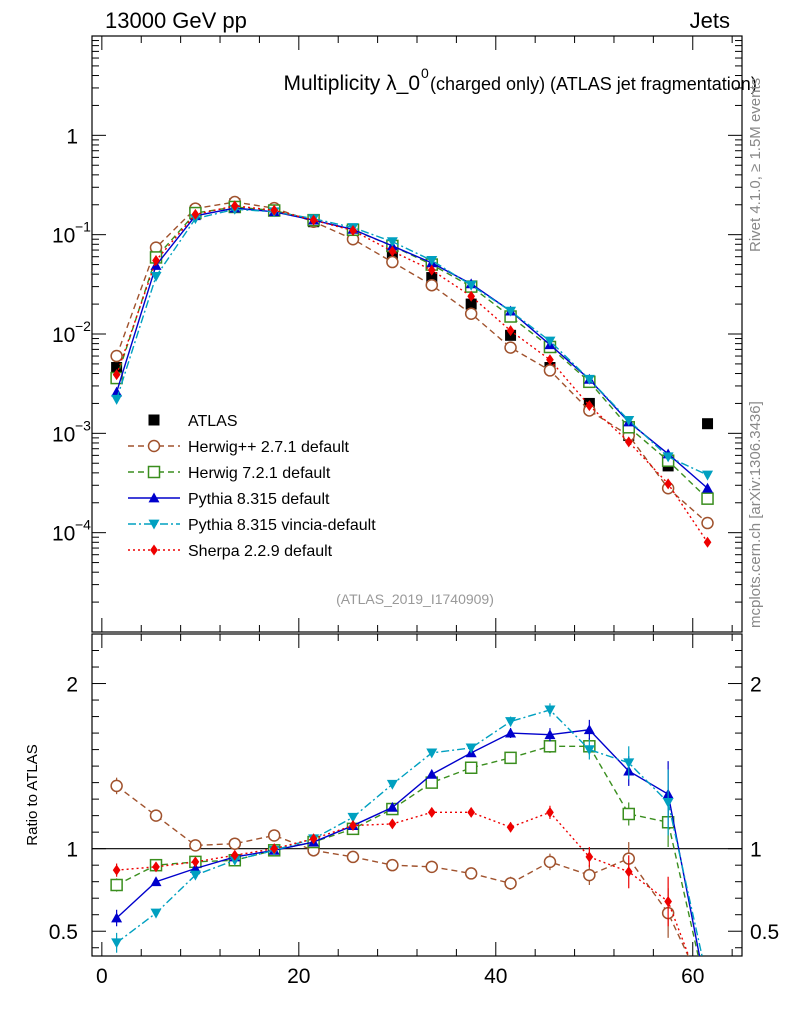 The image size is (786, 1024). What do you see at coordinates (213, 421) in the screenshot?
I see `legend-label-0: ATLAS` at bounding box center [213, 421].